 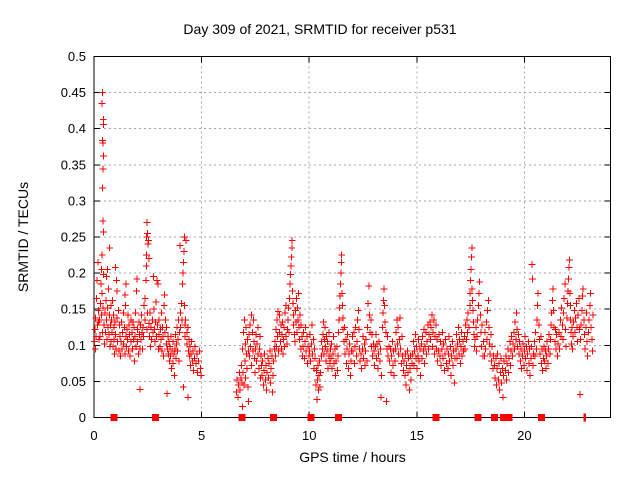 What do you see at coordinates (73, 164) in the screenshot?
I see `y-tick-label: 0.35` at bounding box center [73, 164].